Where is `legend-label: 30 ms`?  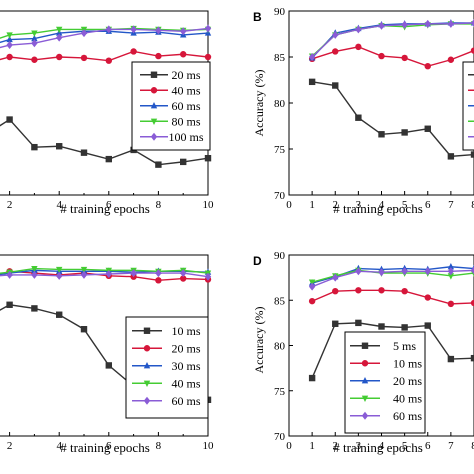
legend-label: 30 ms is located at coordinates (185, 366).